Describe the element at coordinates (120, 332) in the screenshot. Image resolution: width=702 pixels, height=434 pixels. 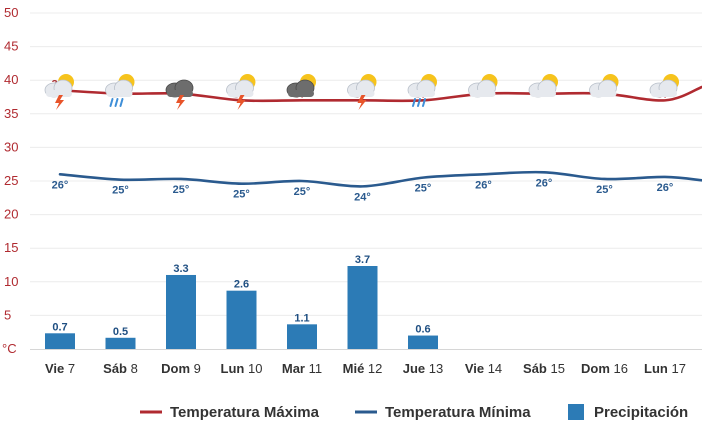
I see `precipitation-label: 0.5` at that location.